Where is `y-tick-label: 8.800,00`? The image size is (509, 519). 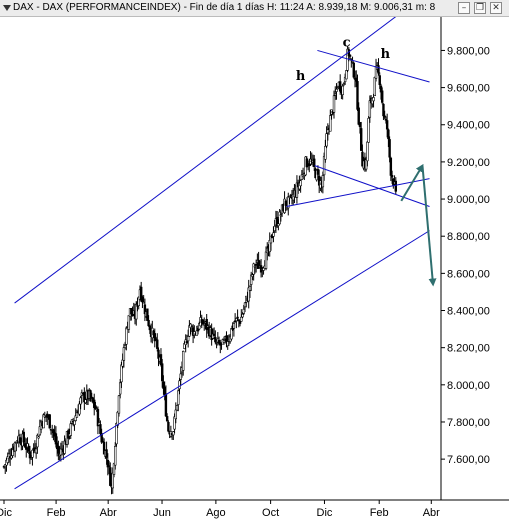
y-tick-label: 8.800,00 is located at coordinates (468, 237).